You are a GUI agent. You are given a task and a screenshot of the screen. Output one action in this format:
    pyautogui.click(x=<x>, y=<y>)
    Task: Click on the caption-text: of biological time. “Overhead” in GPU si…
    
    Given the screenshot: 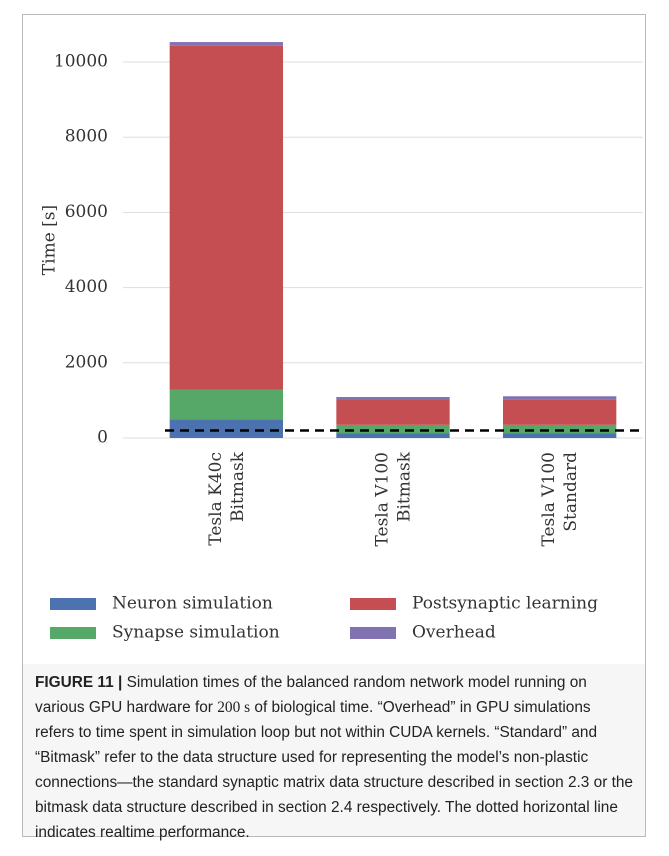 What is the action you would take?
    pyautogui.click(x=334, y=770)
    